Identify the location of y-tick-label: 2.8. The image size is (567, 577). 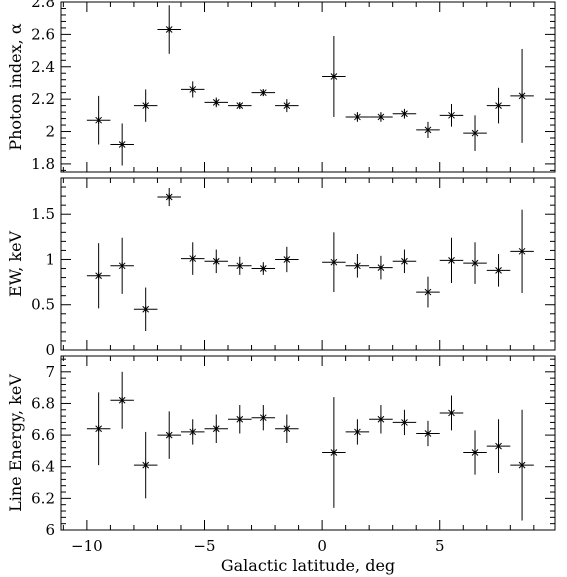
(43, 5).